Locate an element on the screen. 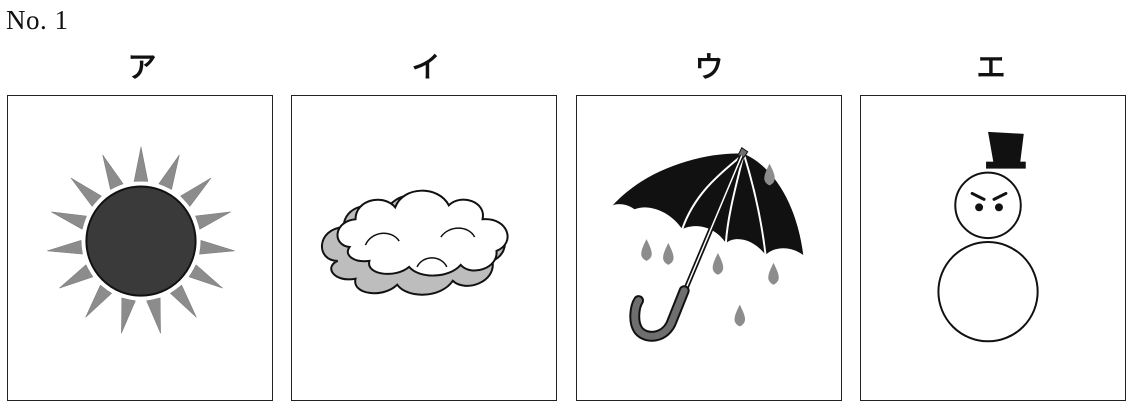 The height and width of the screenshot is (408, 1131). cloud-icon is located at coordinates (415, 242).